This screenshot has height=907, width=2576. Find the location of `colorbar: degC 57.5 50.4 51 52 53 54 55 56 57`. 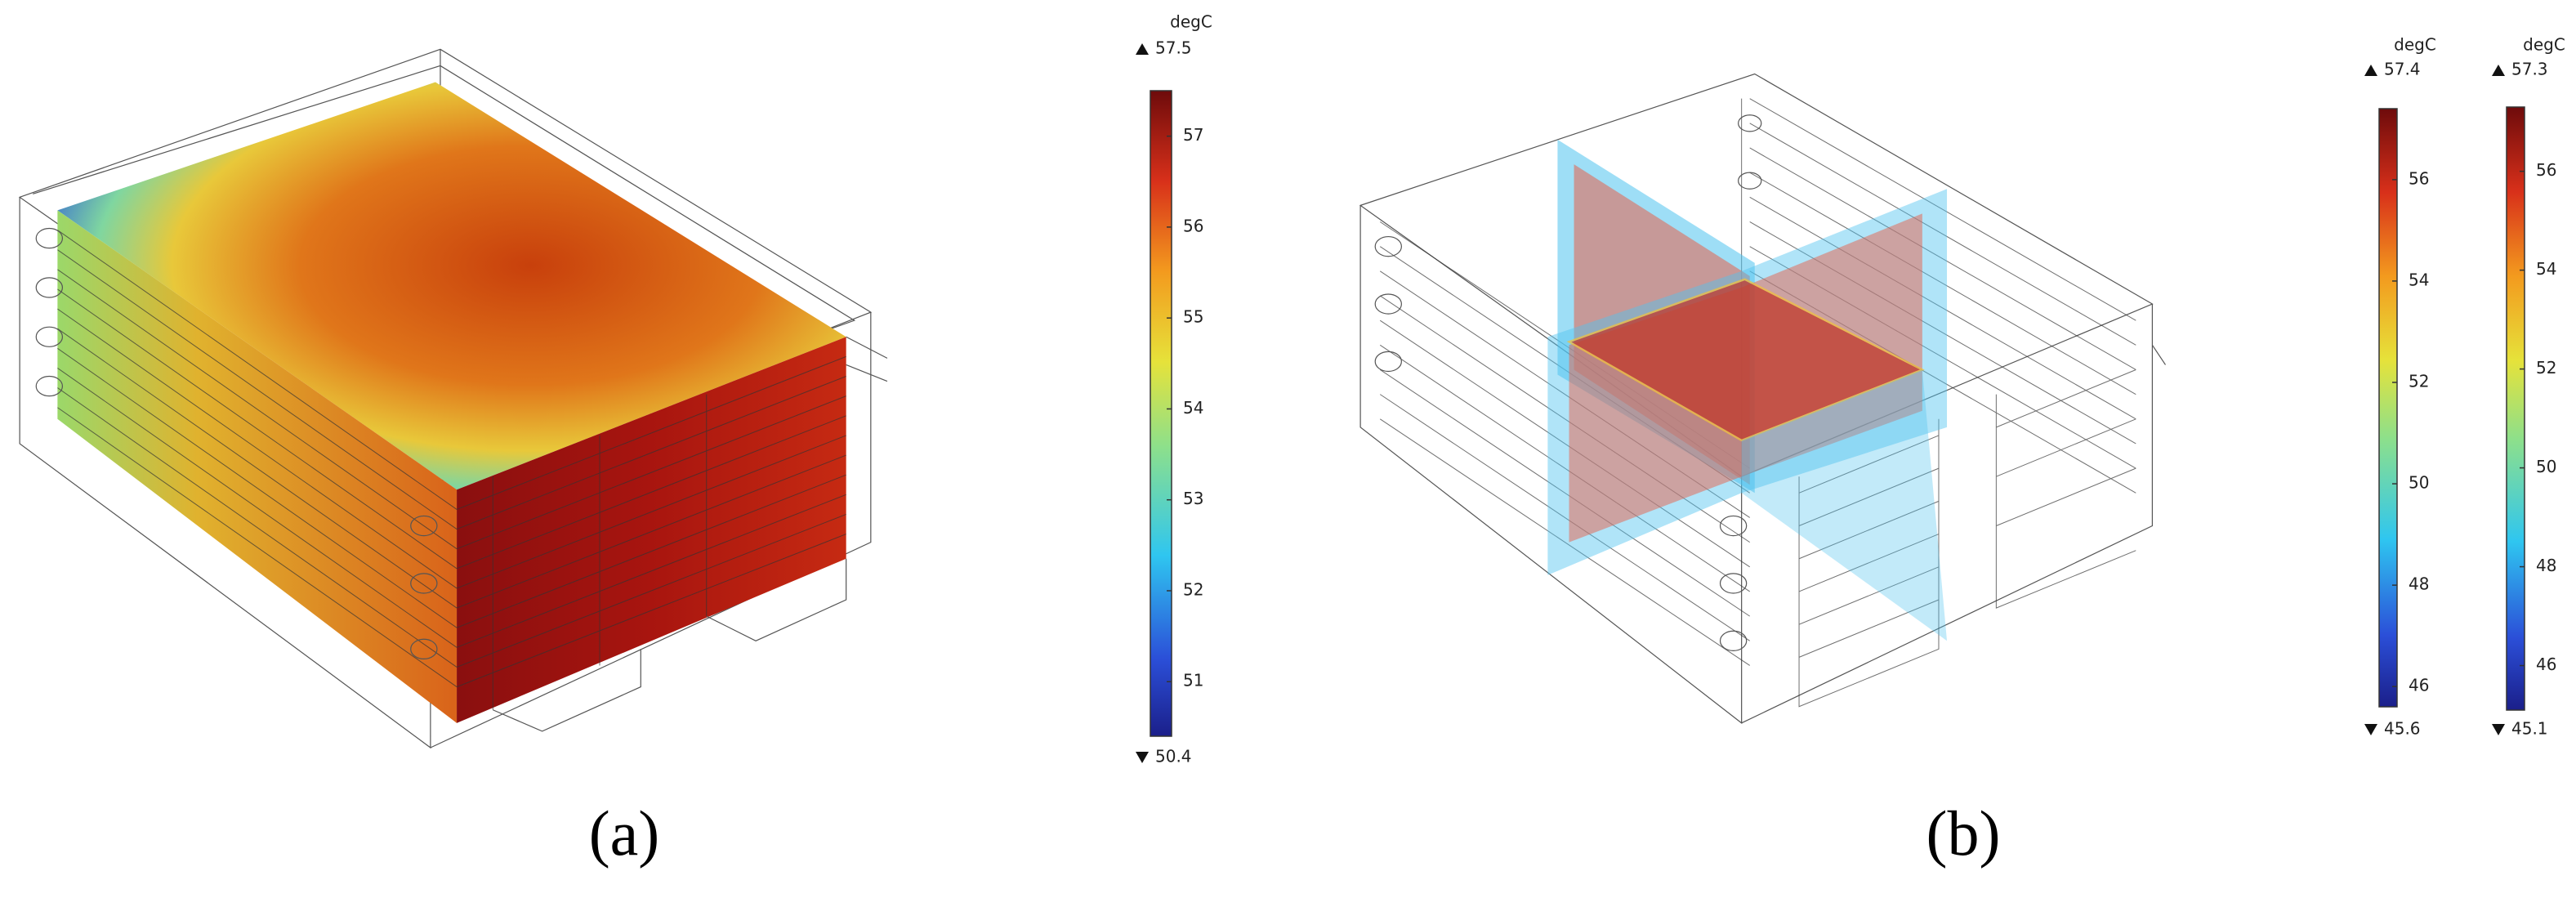

colorbar: degC 57.5 50.4 51 52 53 54 55 56 57 is located at coordinates (1174, 389).